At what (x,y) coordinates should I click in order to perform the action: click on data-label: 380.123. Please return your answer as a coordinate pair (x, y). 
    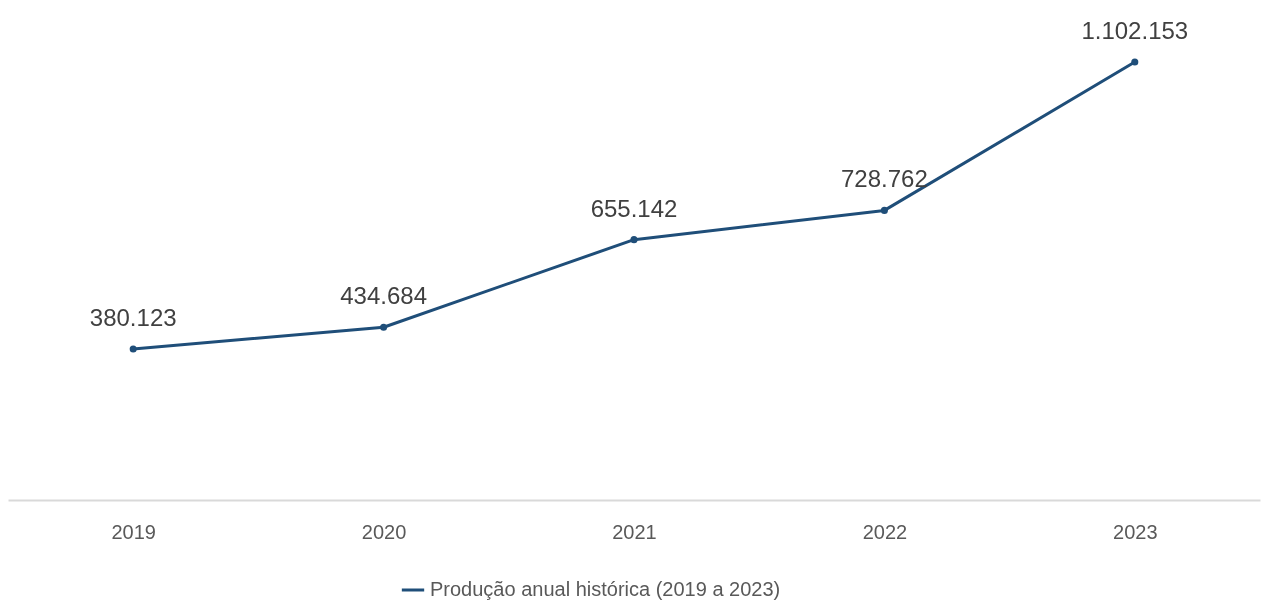
    Looking at the image, I should click on (133, 317).